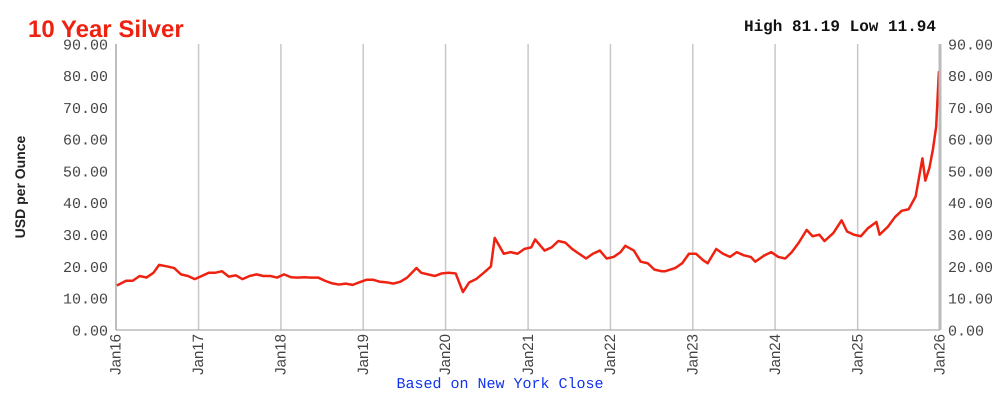  What do you see at coordinates (971, 205) in the screenshot?
I see `y2-tick-label: 40.00` at bounding box center [971, 205].